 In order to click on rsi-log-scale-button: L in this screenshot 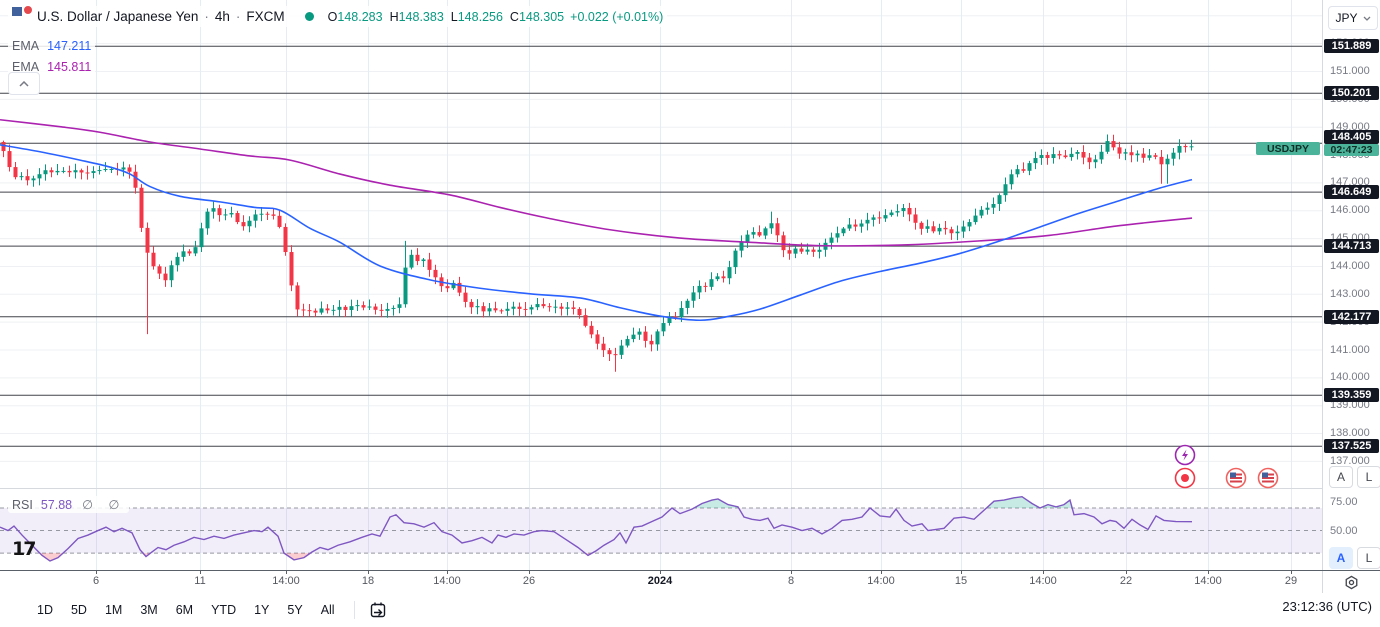, I will do `click(1368, 558)`.